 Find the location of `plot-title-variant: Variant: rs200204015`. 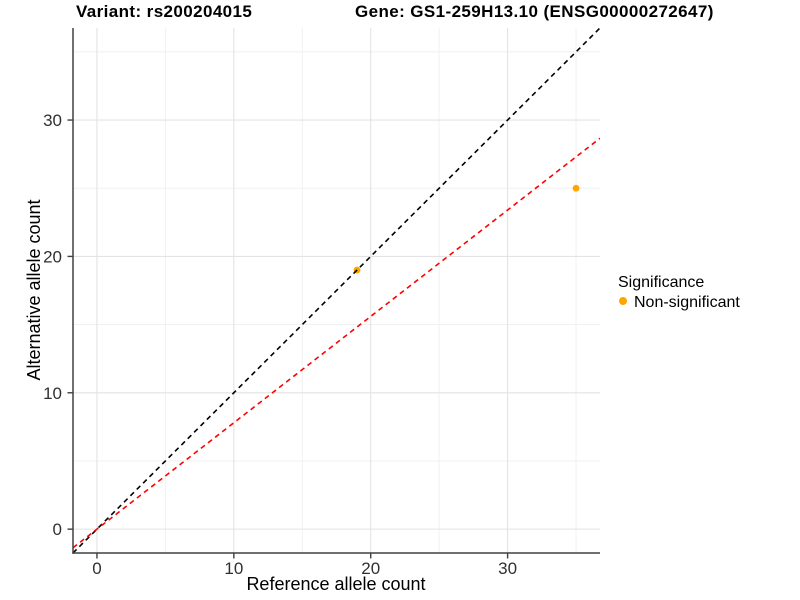

plot-title-variant: Variant: rs200204015 is located at coordinates (164, 11).